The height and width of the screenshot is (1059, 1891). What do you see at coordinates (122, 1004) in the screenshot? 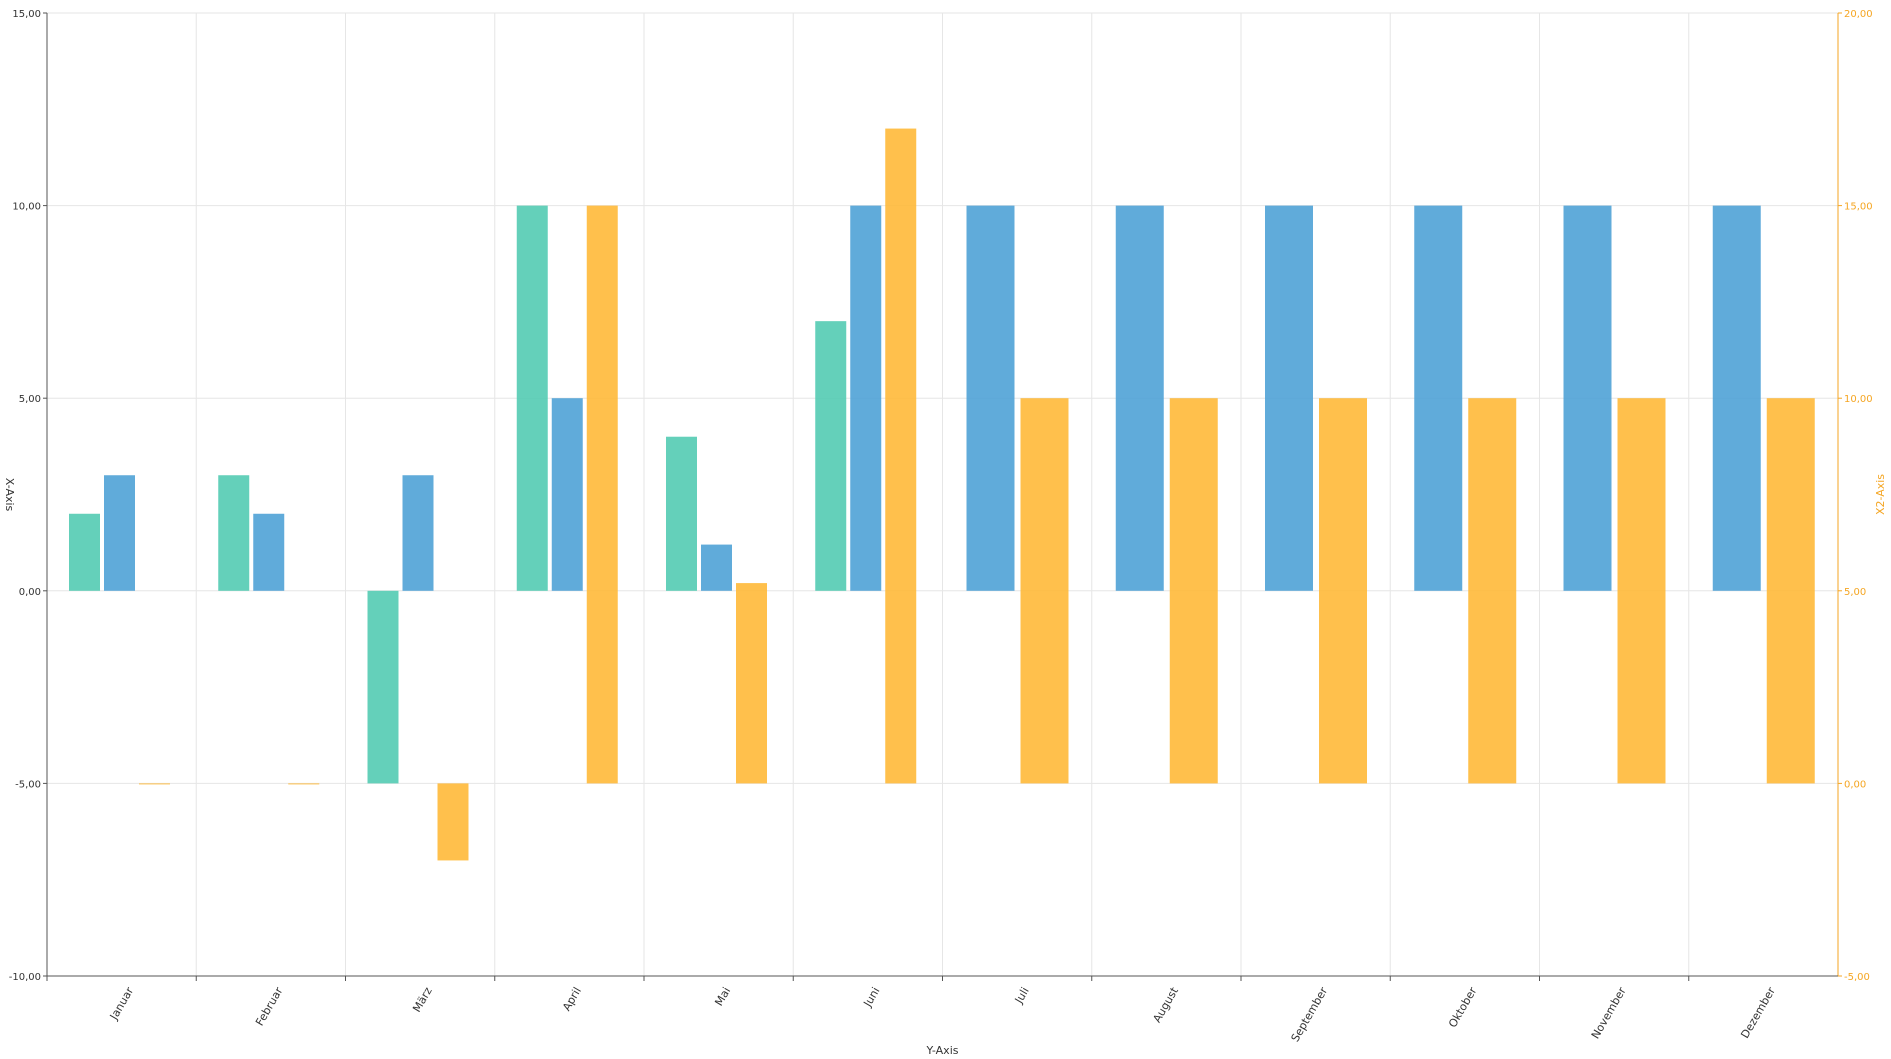
I see `x-tick-label: Januar` at bounding box center [122, 1004].